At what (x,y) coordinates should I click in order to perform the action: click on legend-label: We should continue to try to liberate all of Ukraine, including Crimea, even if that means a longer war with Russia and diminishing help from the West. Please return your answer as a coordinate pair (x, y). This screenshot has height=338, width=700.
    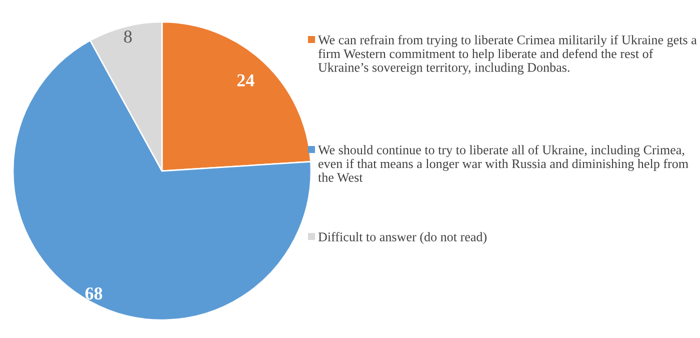
    Looking at the image, I should click on (503, 163).